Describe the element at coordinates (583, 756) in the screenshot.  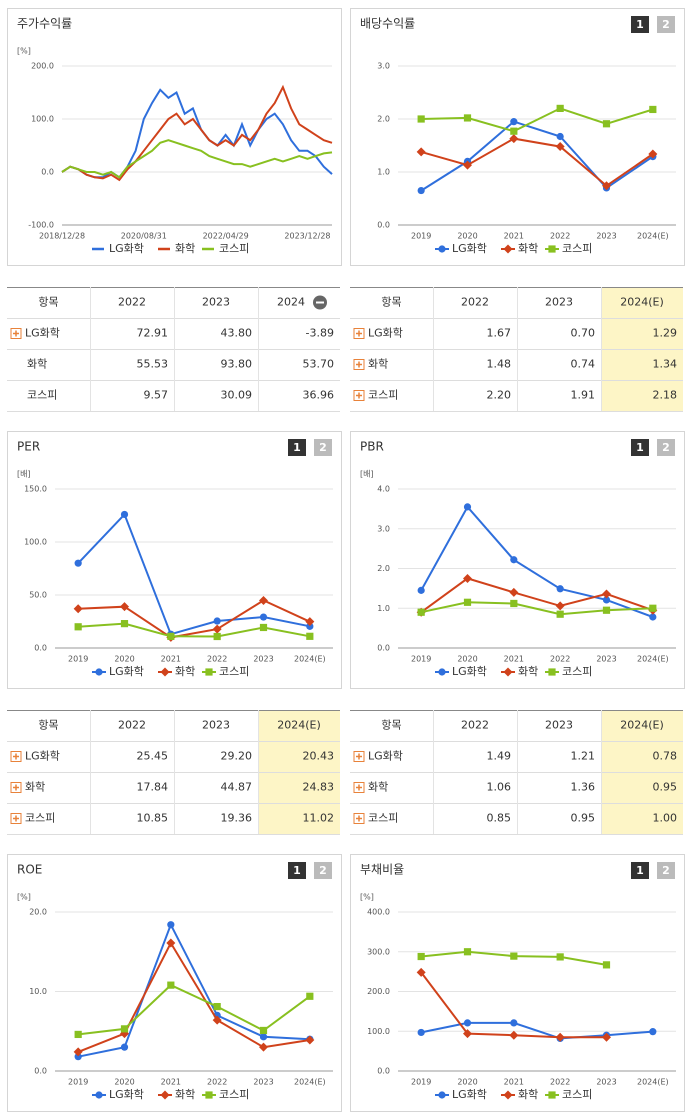
I see `cell-value: 1.21` at that location.